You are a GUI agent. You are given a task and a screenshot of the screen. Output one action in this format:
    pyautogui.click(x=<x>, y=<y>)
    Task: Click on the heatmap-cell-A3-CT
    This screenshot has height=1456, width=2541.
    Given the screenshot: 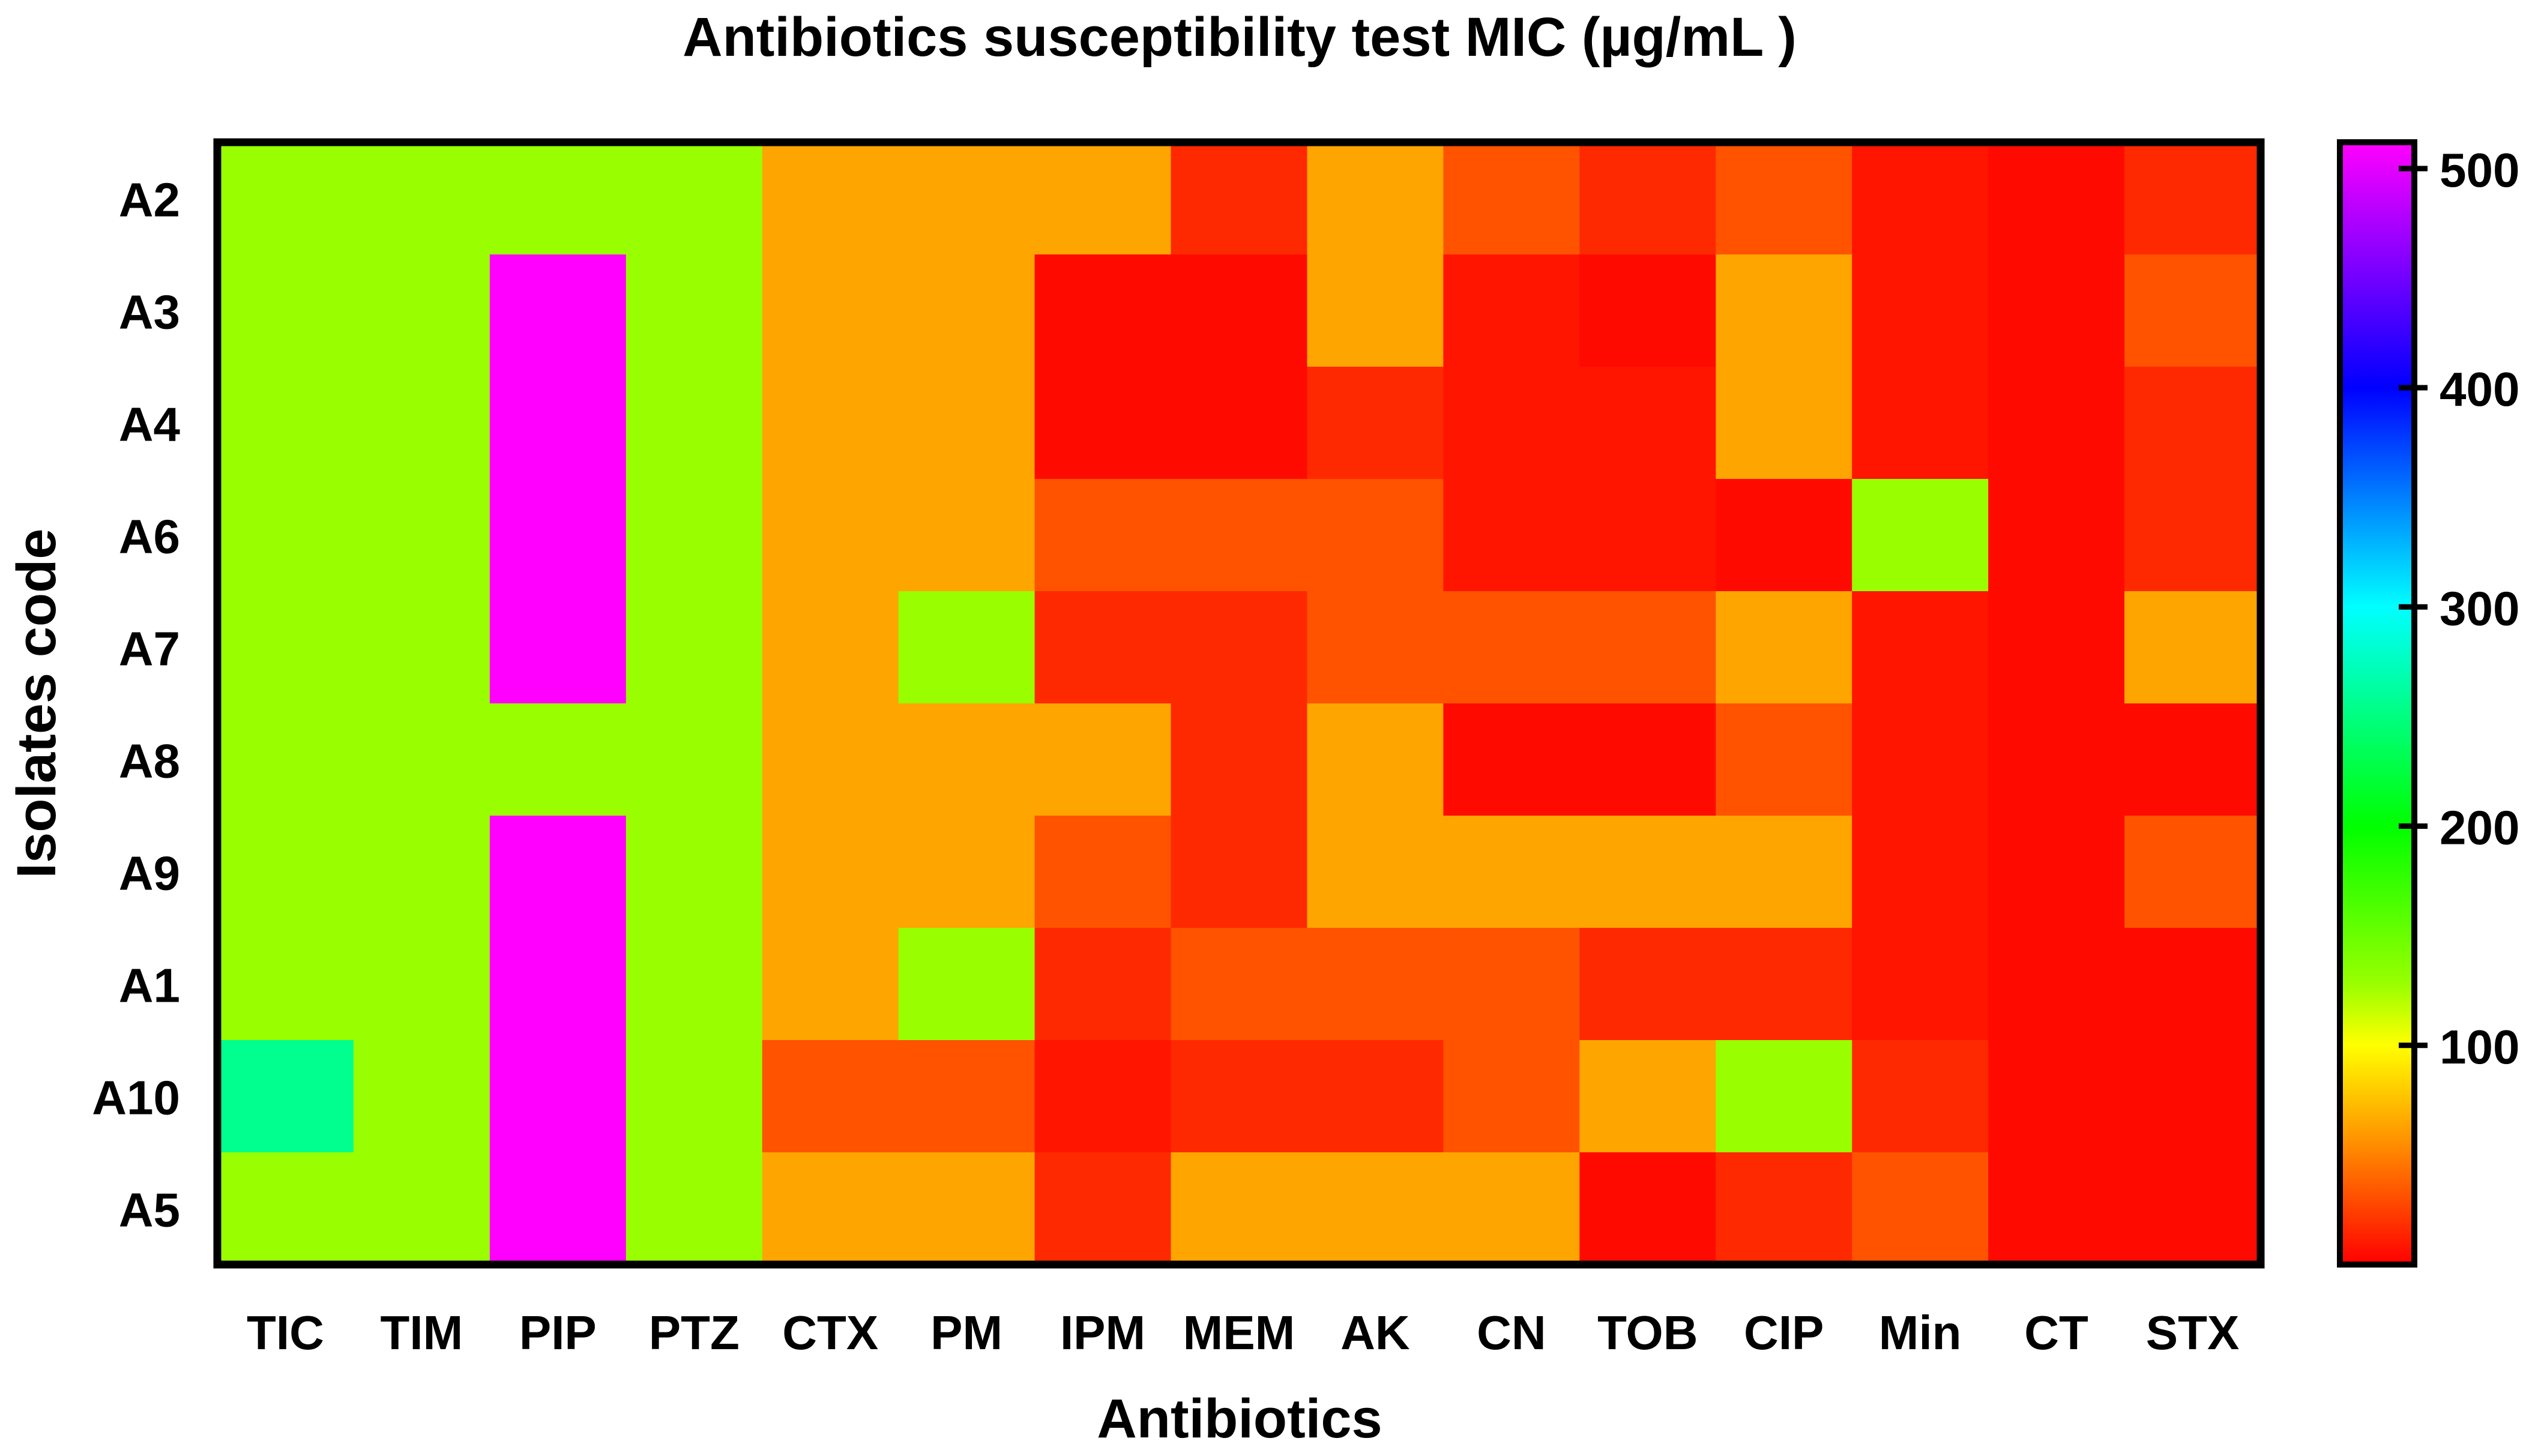 What is the action you would take?
    pyautogui.click(x=2056, y=310)
    